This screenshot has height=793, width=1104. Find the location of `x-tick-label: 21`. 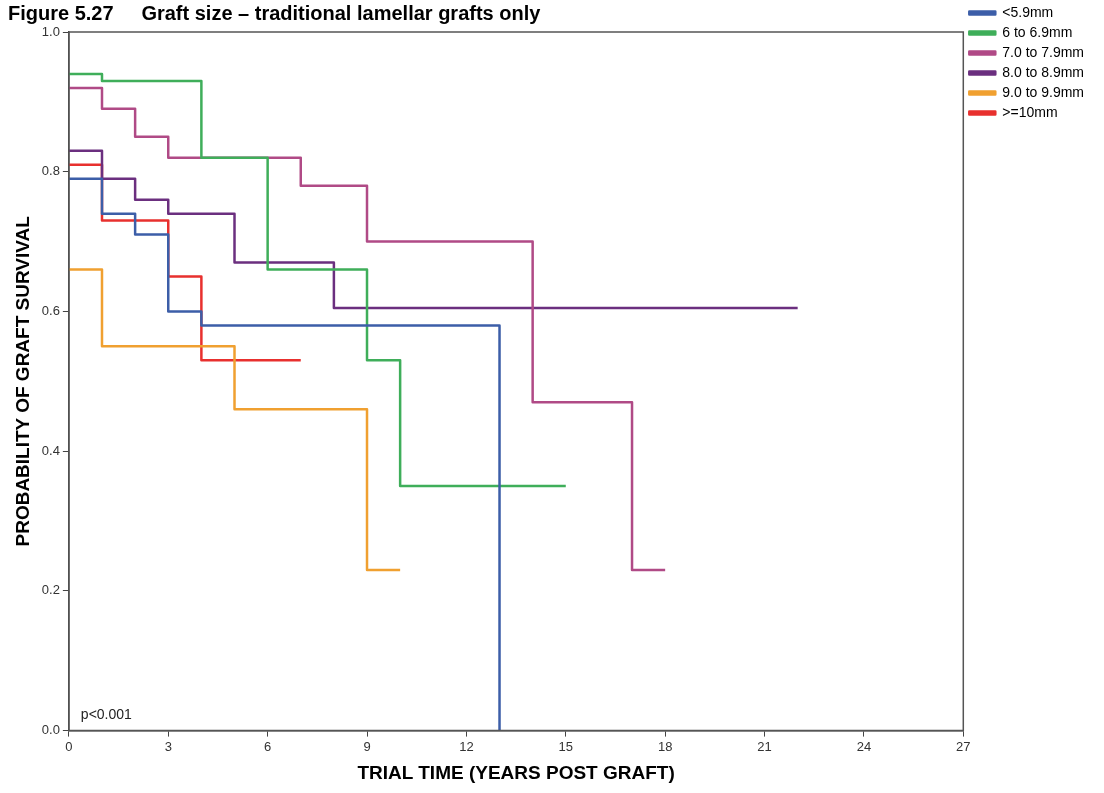

x-tick-label: 21 is located at coordinates (764, 746).